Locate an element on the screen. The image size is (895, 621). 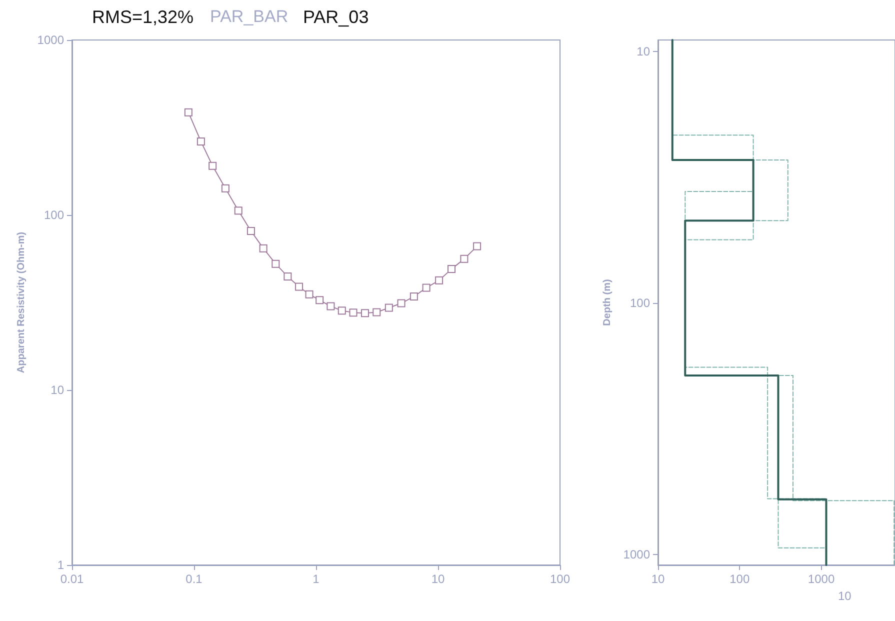
text: PAR_03 is located at coordinates (336, 17).